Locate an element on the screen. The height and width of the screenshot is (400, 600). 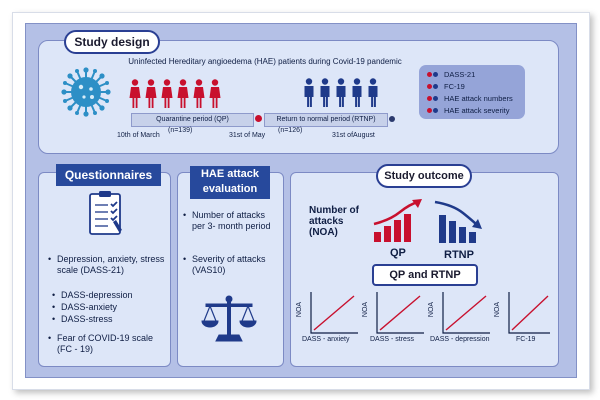
qp-rtnp-compare-label: QP and RTNP is located at coordinates (425, 275).